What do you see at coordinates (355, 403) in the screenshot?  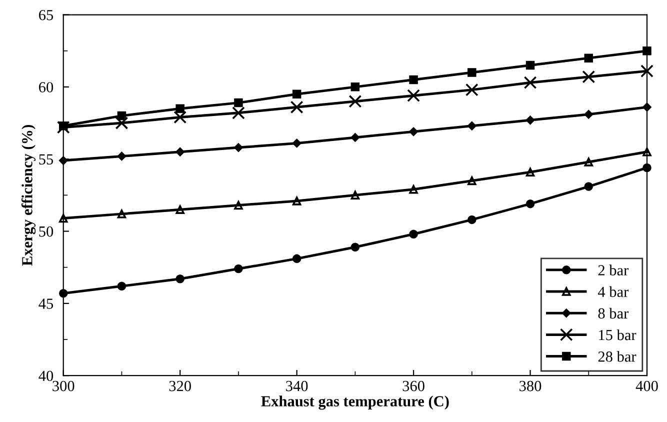 I see `x-axis-title: Exhaust gas temperature (C)` at bounding box center [355, 403].